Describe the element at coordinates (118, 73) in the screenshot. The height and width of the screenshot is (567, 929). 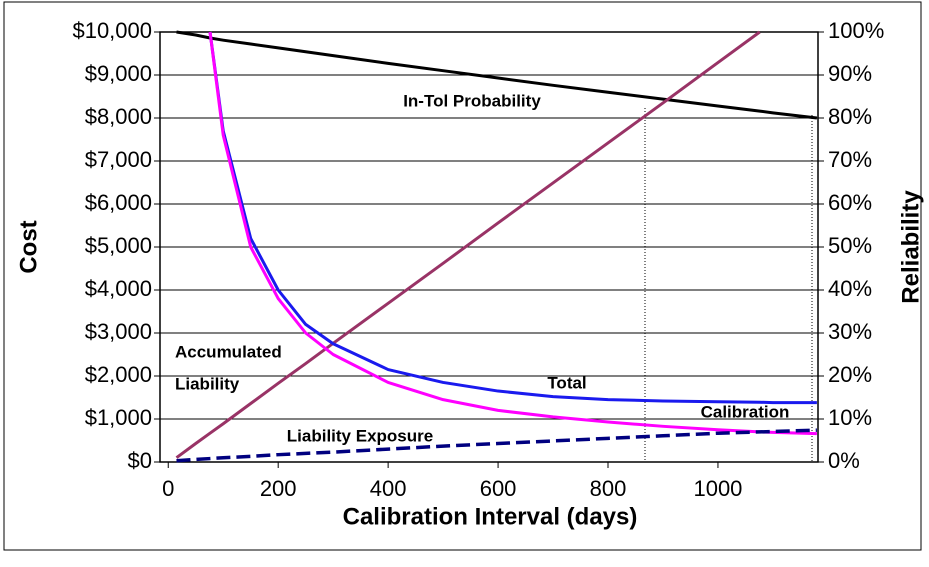
I see `y-tick-label: $9,000` at that location.